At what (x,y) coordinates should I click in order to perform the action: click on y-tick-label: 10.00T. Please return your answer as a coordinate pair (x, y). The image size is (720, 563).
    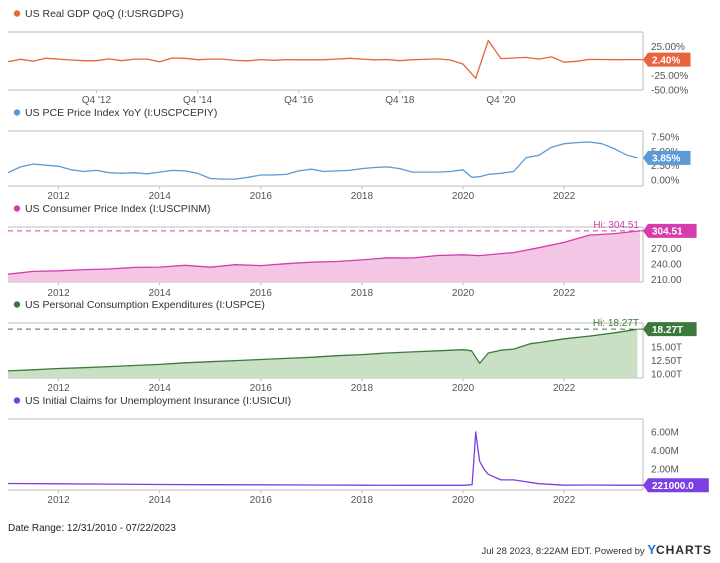
    Looking at the image, I should click on (666, 375).